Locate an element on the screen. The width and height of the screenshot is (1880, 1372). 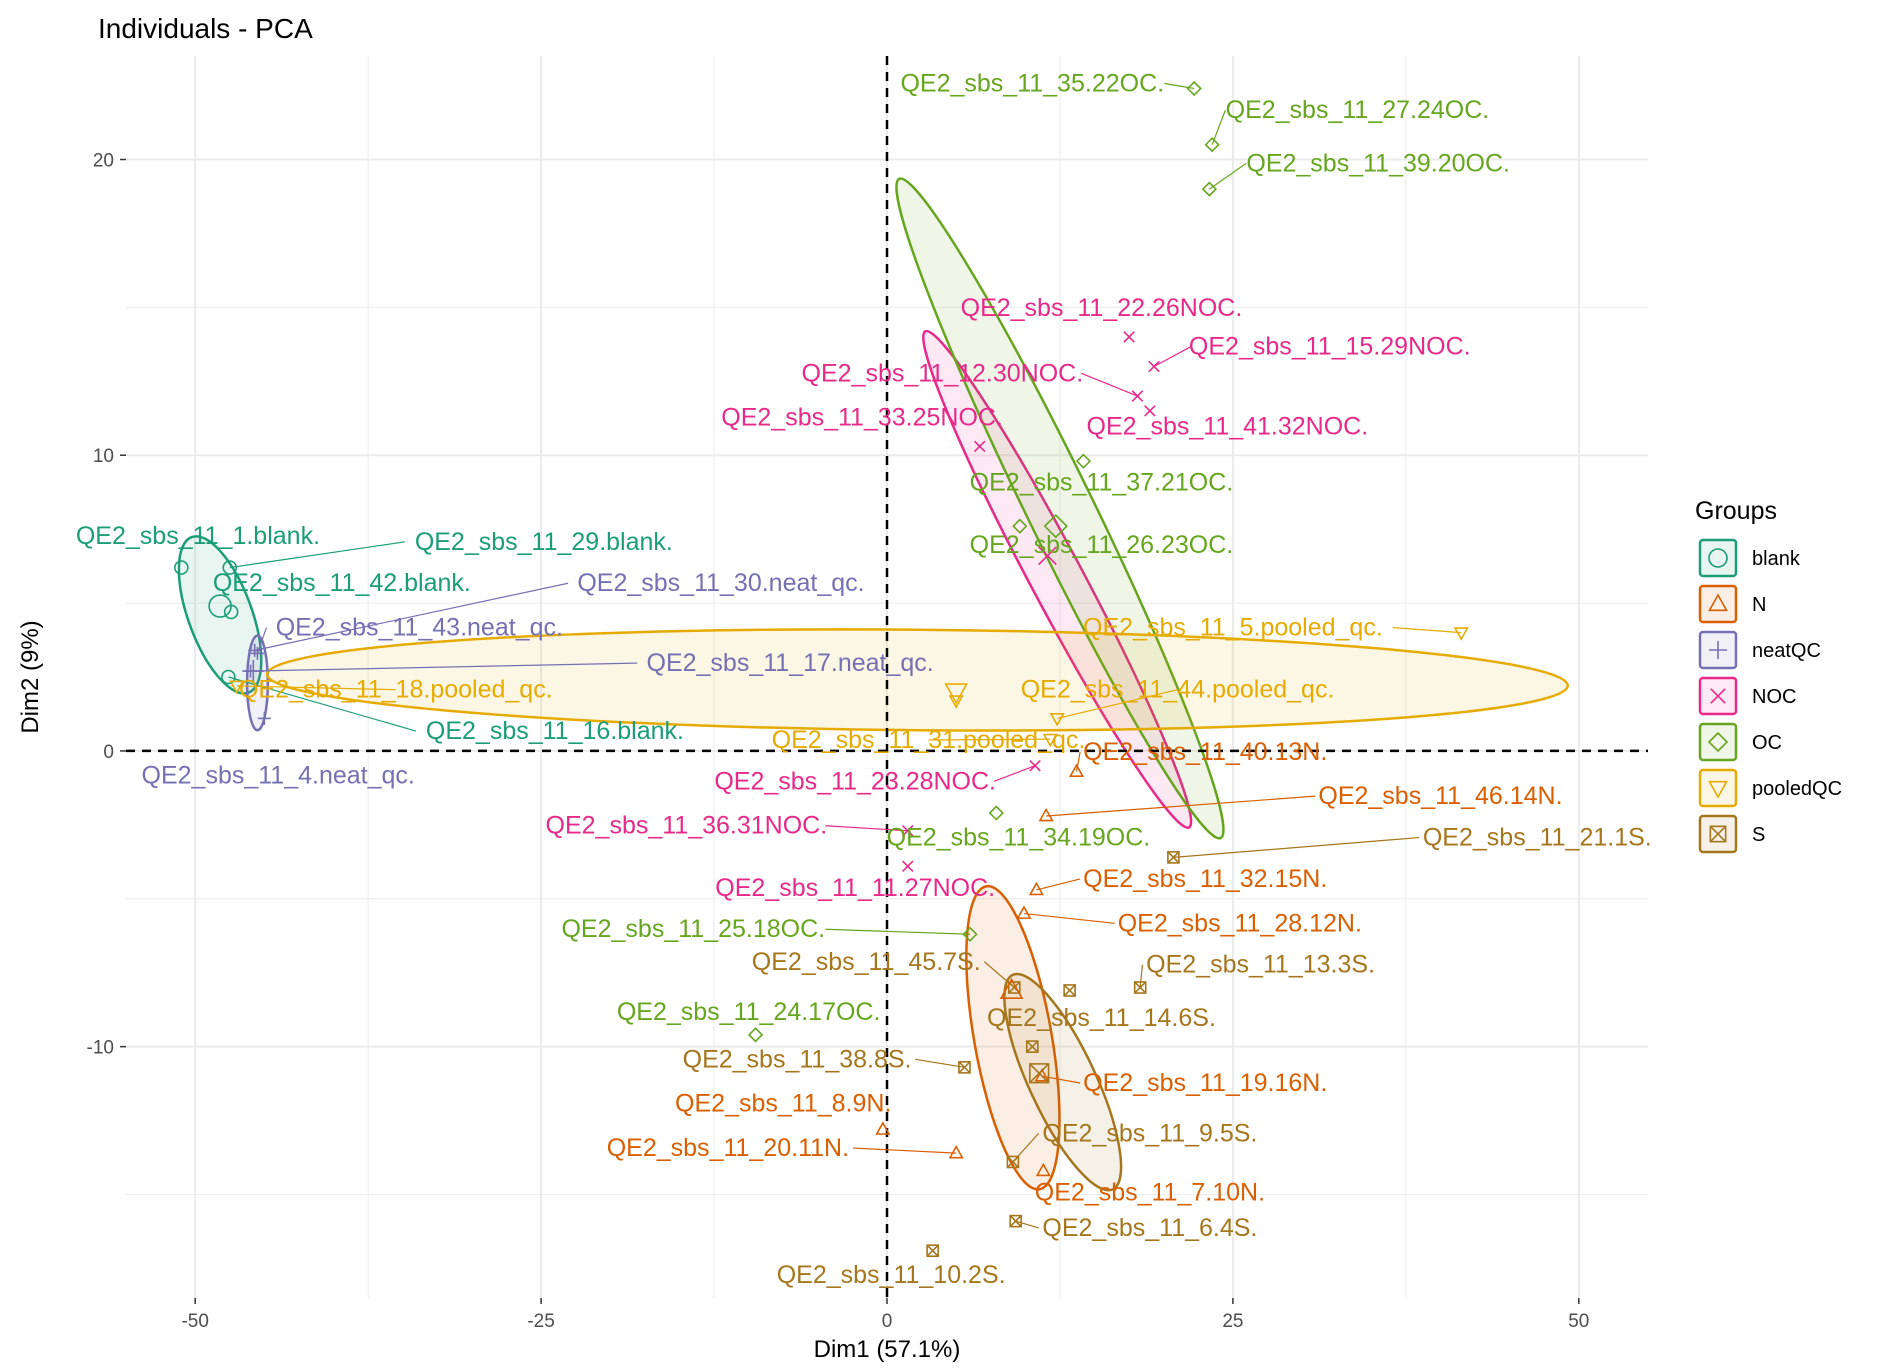
y-axis-title: Dim2 (9%) is located at coordinates (30, 676).